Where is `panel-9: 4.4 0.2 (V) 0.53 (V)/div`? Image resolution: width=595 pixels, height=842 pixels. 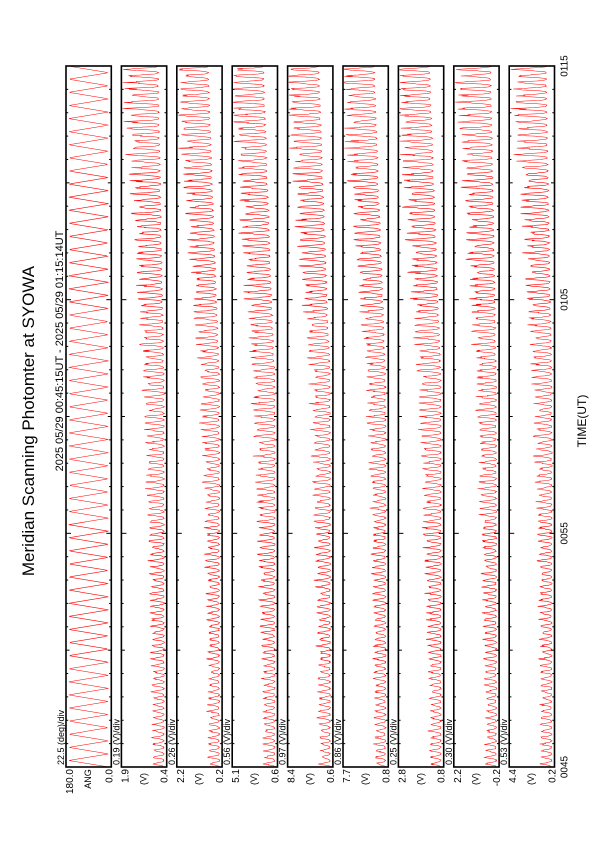 panel-9: 4.4 0.2 (V) 0.53 (V)/div is located at coordinates (529, 425).